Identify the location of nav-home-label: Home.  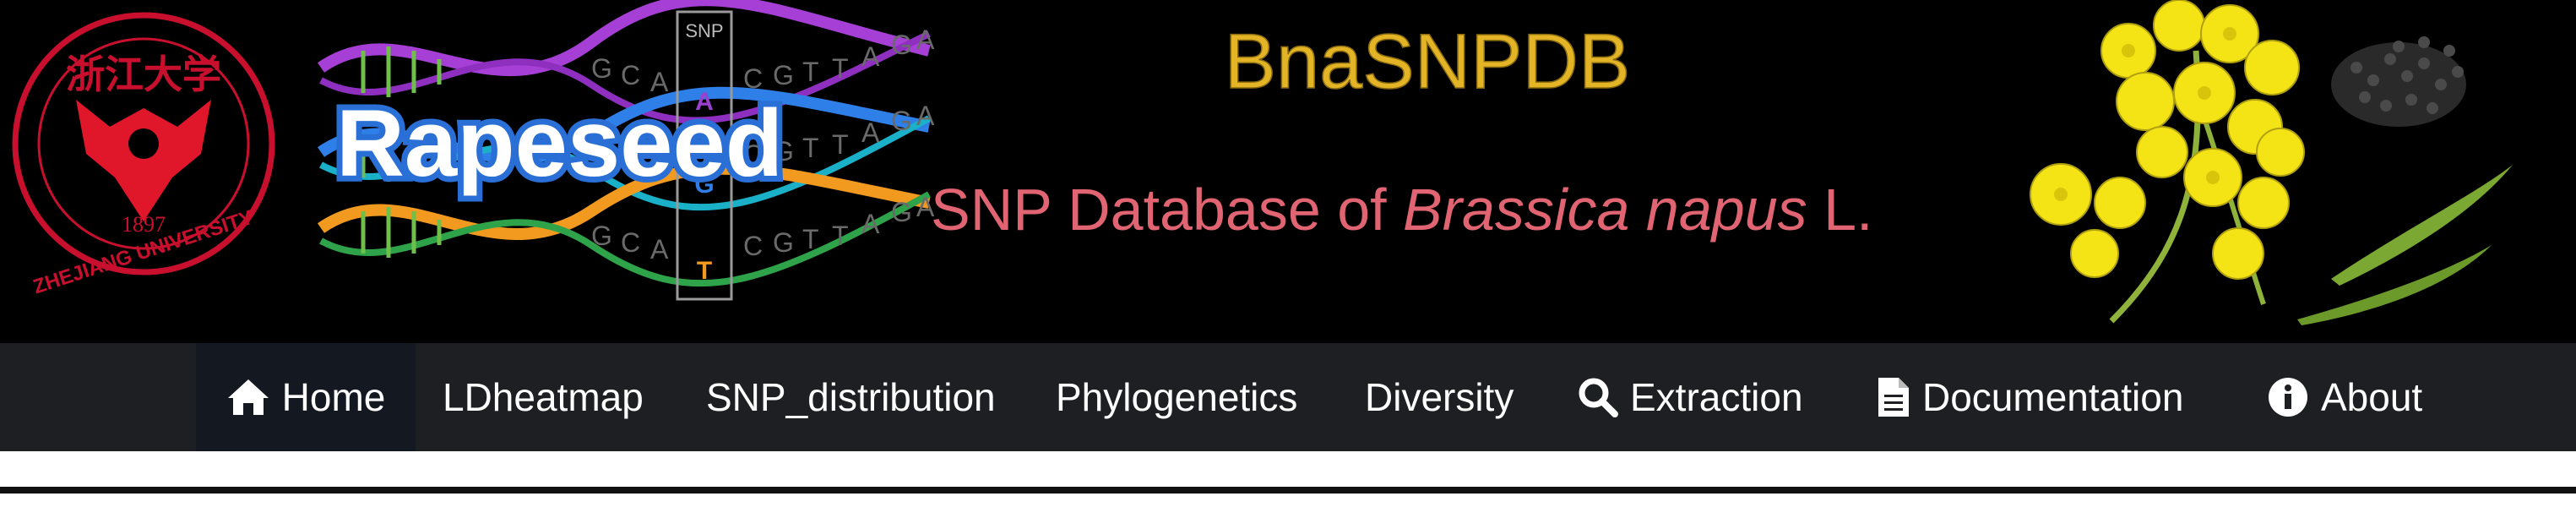
(333, 397).